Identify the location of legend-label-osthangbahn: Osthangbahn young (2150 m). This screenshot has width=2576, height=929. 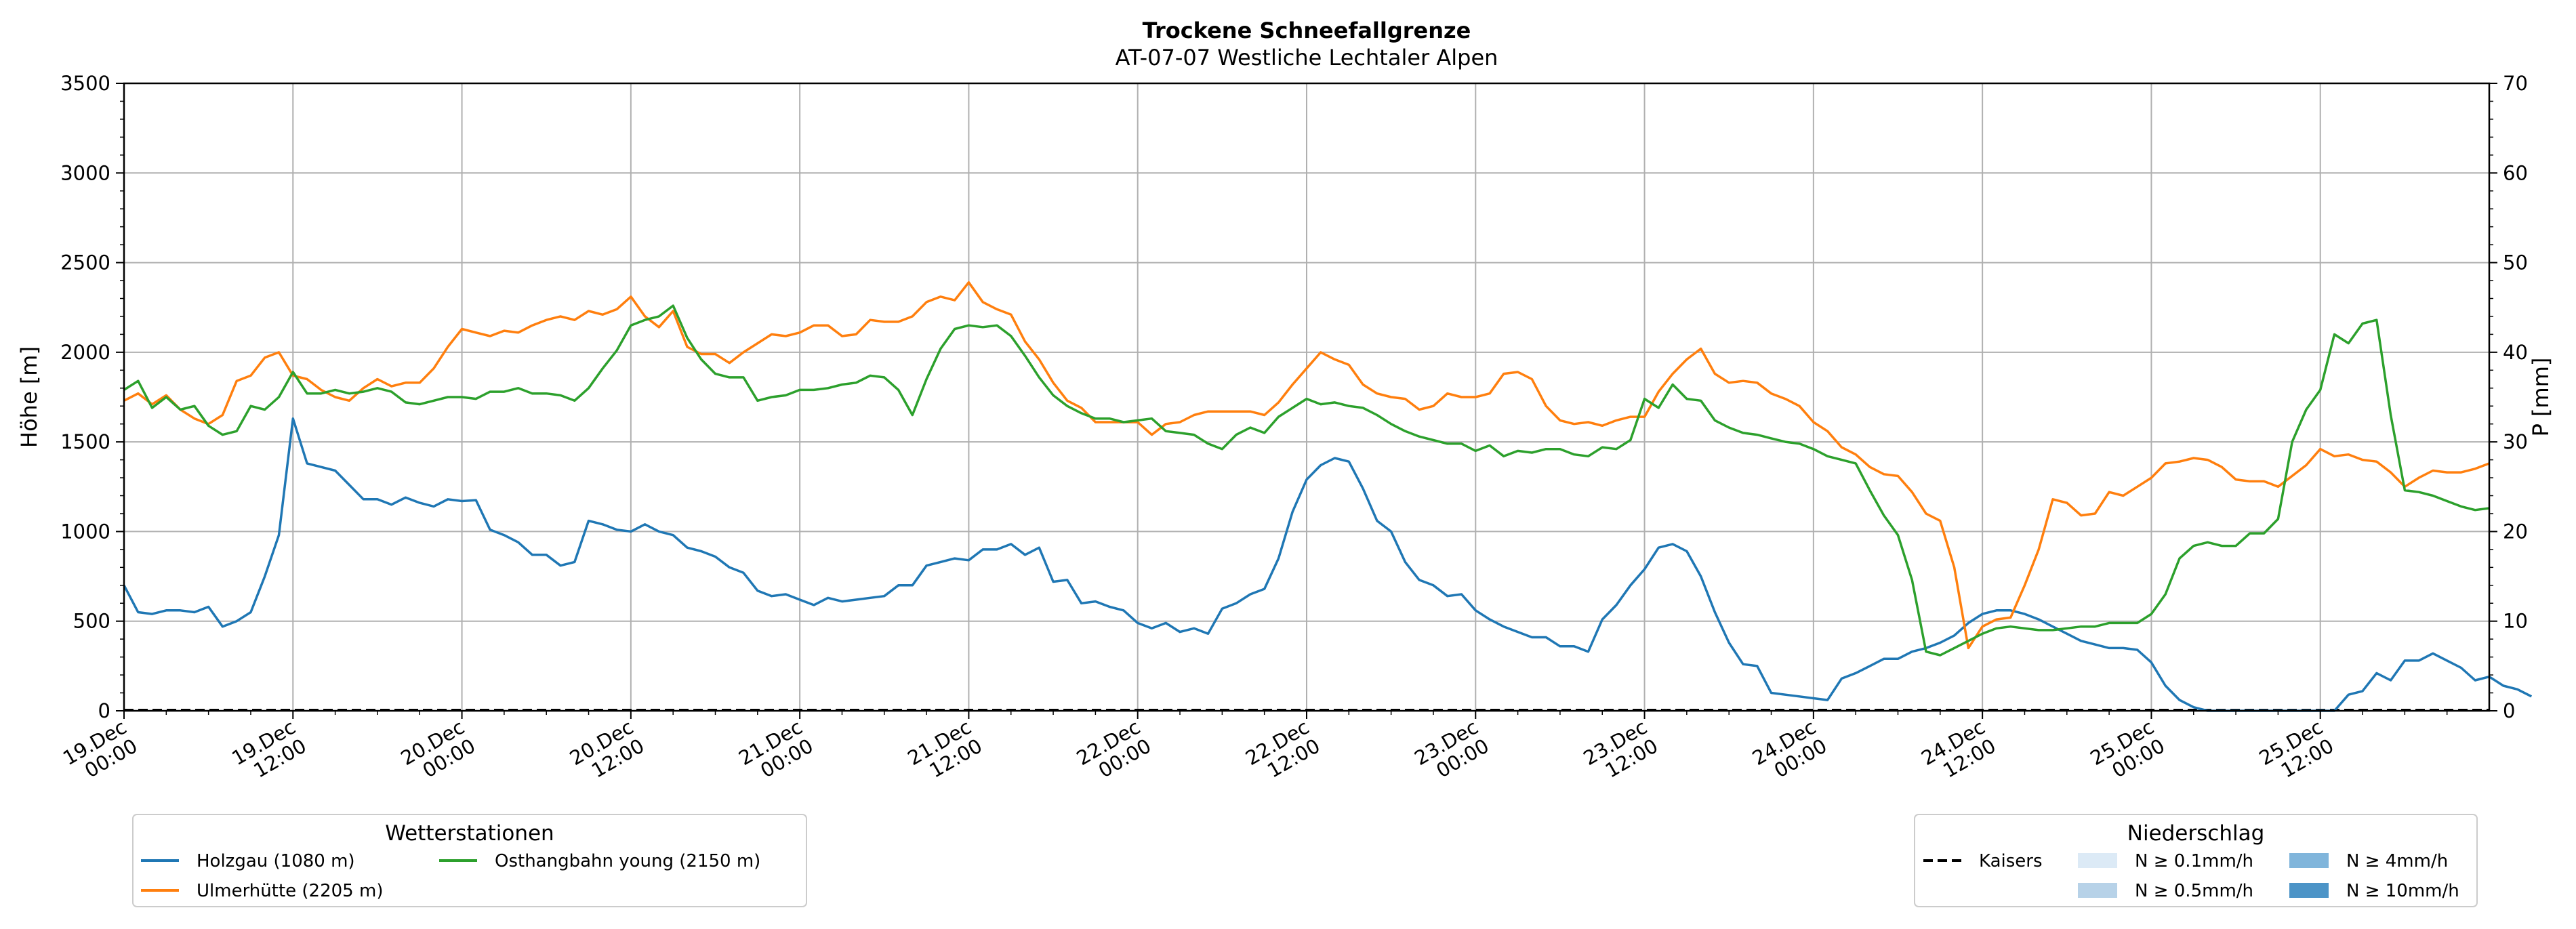
(628, 861).